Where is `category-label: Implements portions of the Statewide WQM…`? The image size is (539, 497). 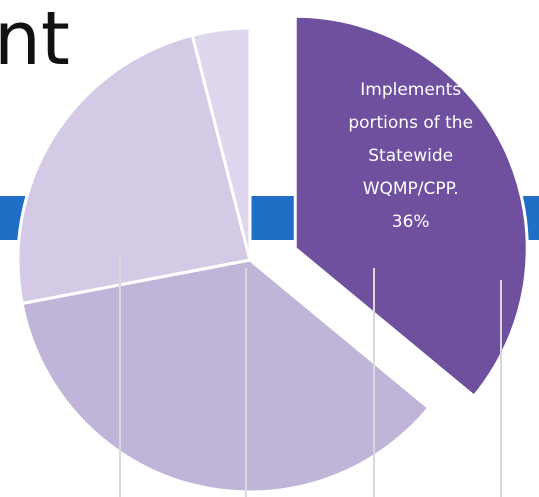
category-label: Implements portions of the Statewide WQM… is located at coordinates (411, 139).